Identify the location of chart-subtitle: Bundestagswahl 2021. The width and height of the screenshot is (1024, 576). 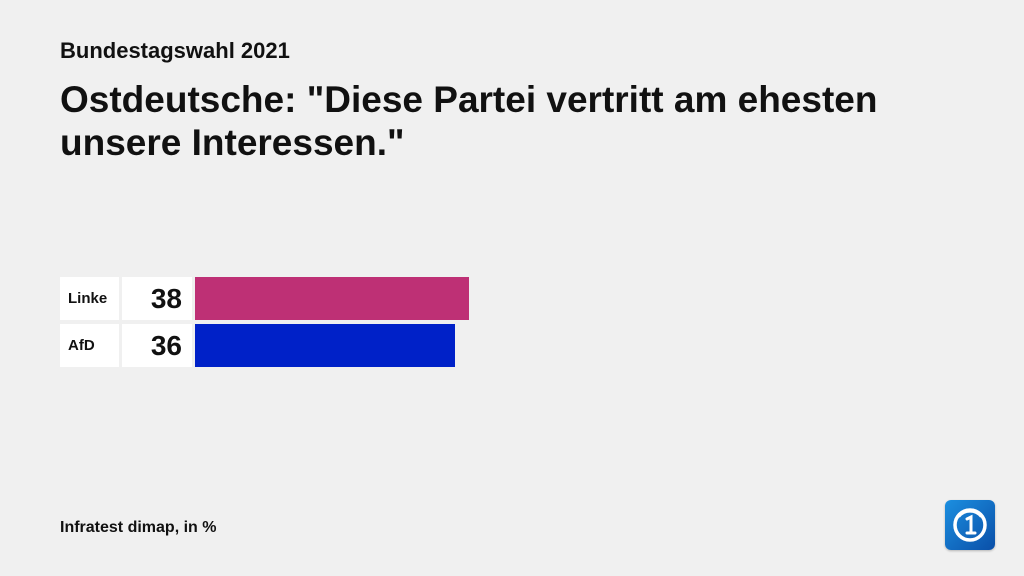
(175, 50).